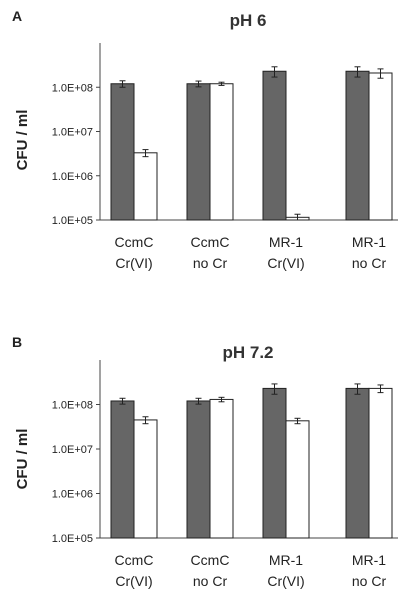 The width and height of the screenshot is (413, 595). What do you see at coordinates (17, 342) in the screenshot?
I see `panel-label-b: B` at bounding box center [17, 342].